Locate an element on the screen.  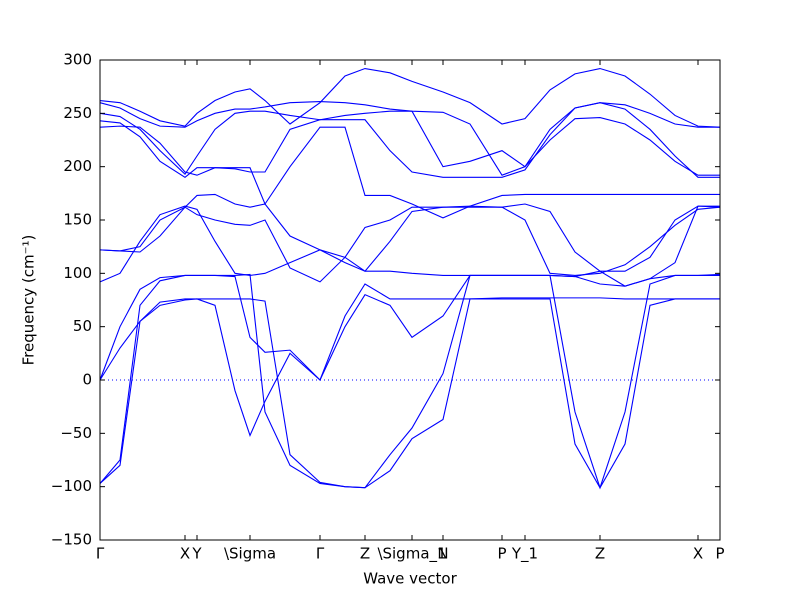
y-tick-label: 50 is located at coordinates (82, 326).